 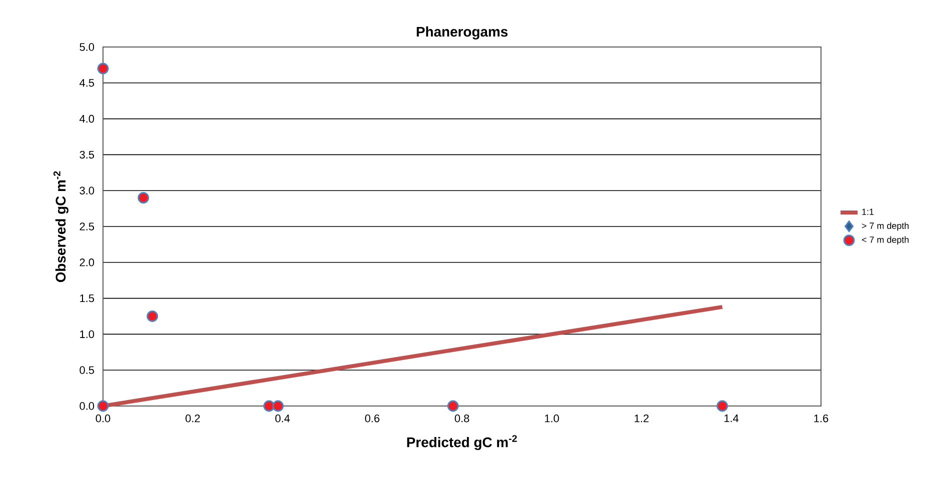 What do you see at coordinates (821, 418) in the screenshot?
I see `x-tick-label: 1.6` at bounding box center [821, 418].